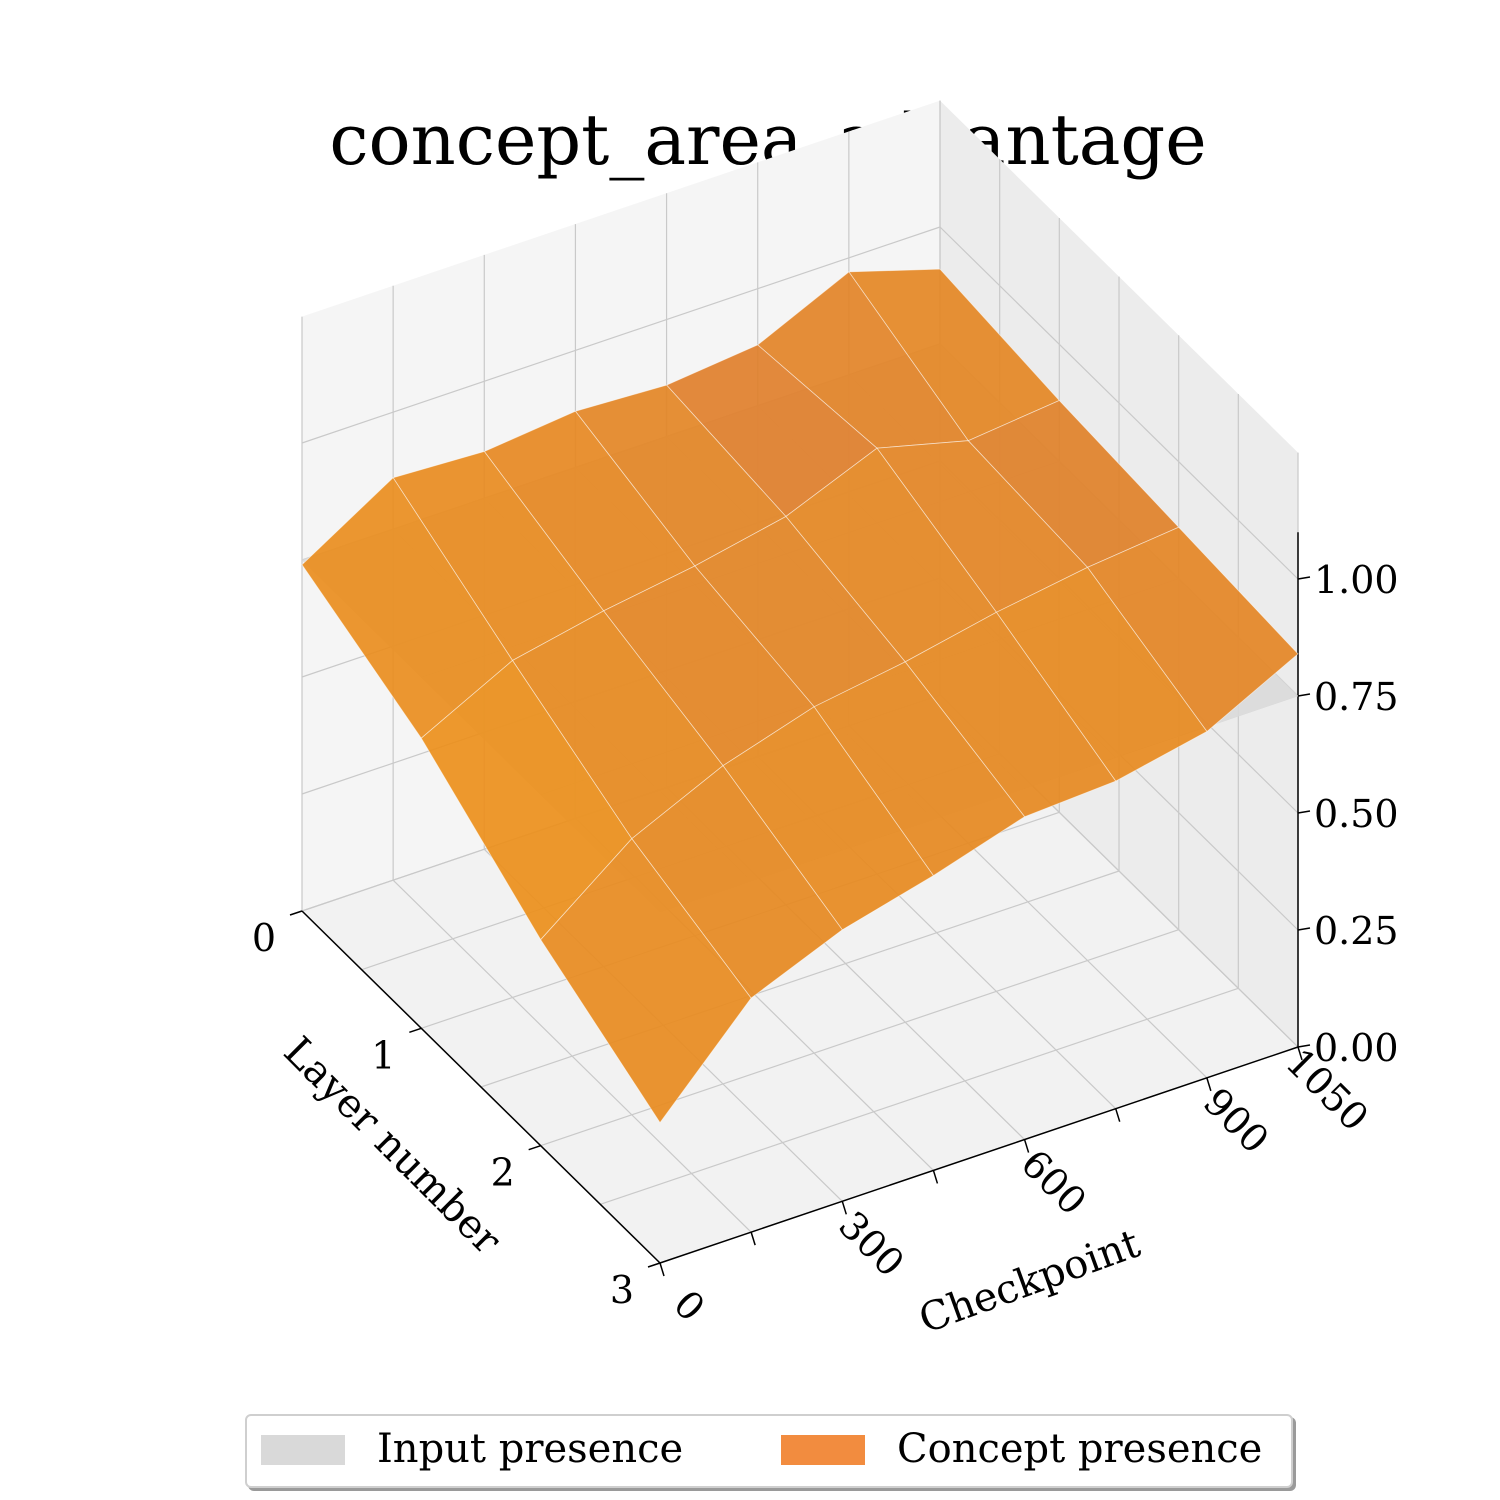  I want to click on legend-swatch-input-presence, so click(303, 1450).